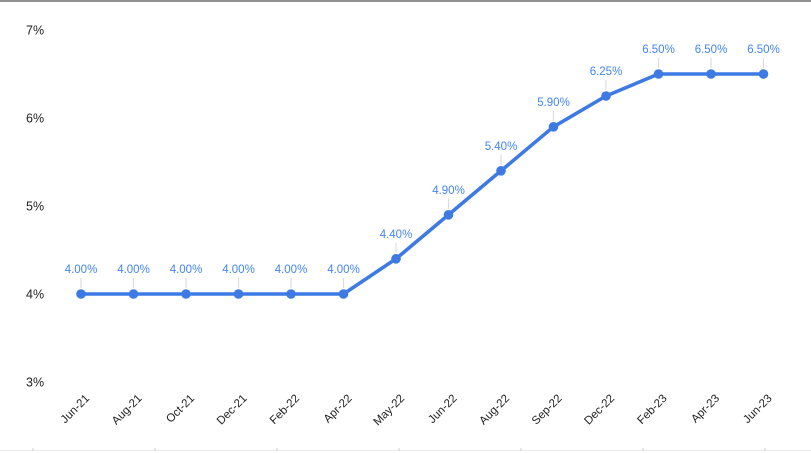  I want to click on y-axis-tick-label: 7%, so click(35, 31).